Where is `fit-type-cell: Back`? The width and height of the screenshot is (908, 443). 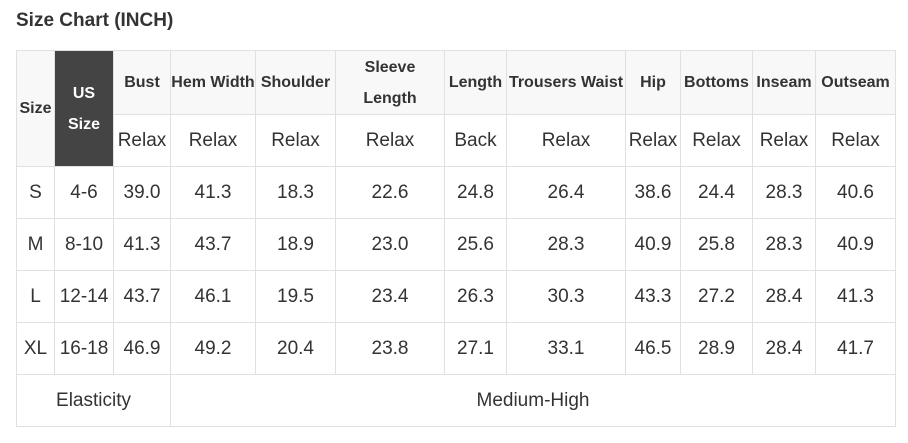
fit-type-cell: Back is located at coordinates (475, 140).